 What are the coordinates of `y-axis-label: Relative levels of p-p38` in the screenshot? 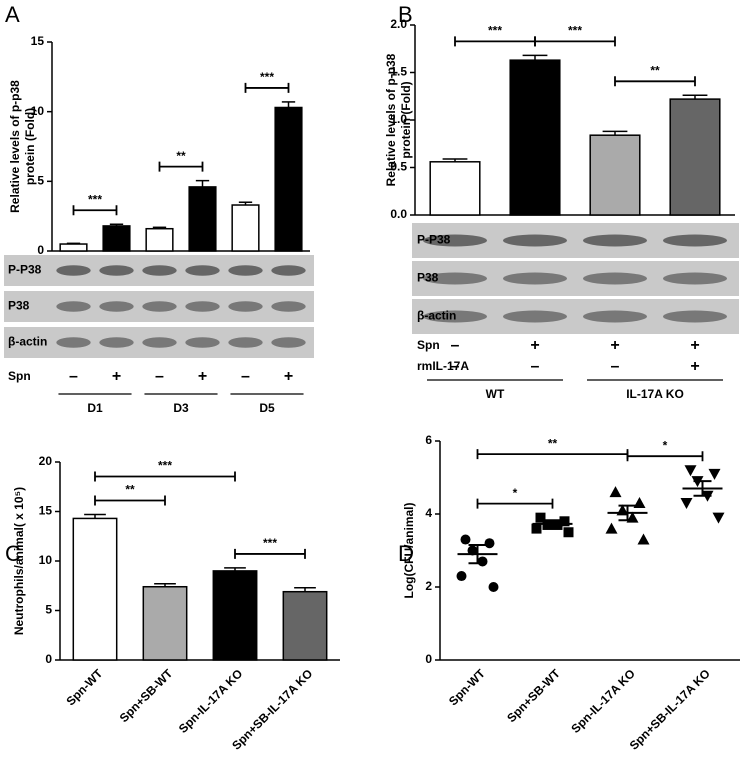 It's located at (391, 119).